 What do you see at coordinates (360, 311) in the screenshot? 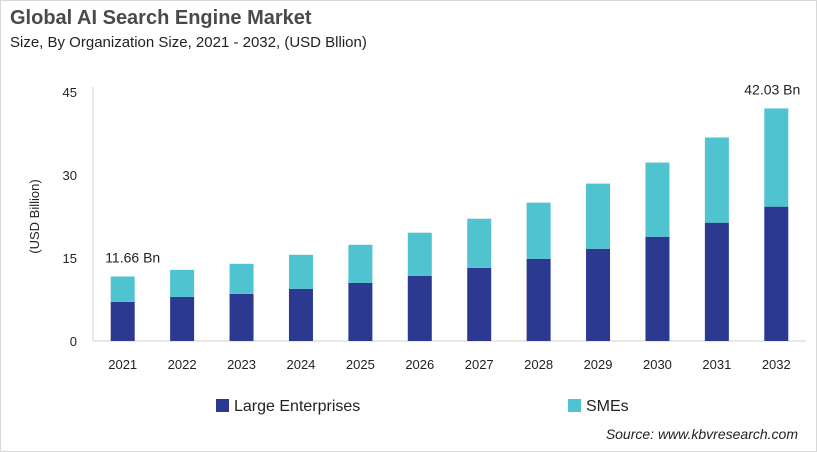
I see `bar-large-enterprises-2025` at bounding box center [360, 311].